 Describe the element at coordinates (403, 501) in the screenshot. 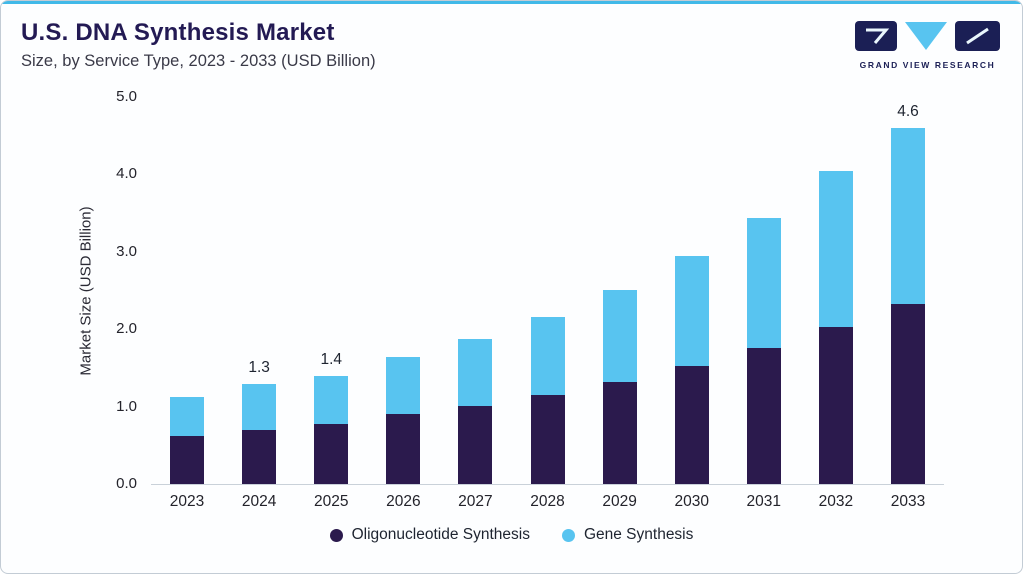

I see `x-axis-label: 2026` at that location.